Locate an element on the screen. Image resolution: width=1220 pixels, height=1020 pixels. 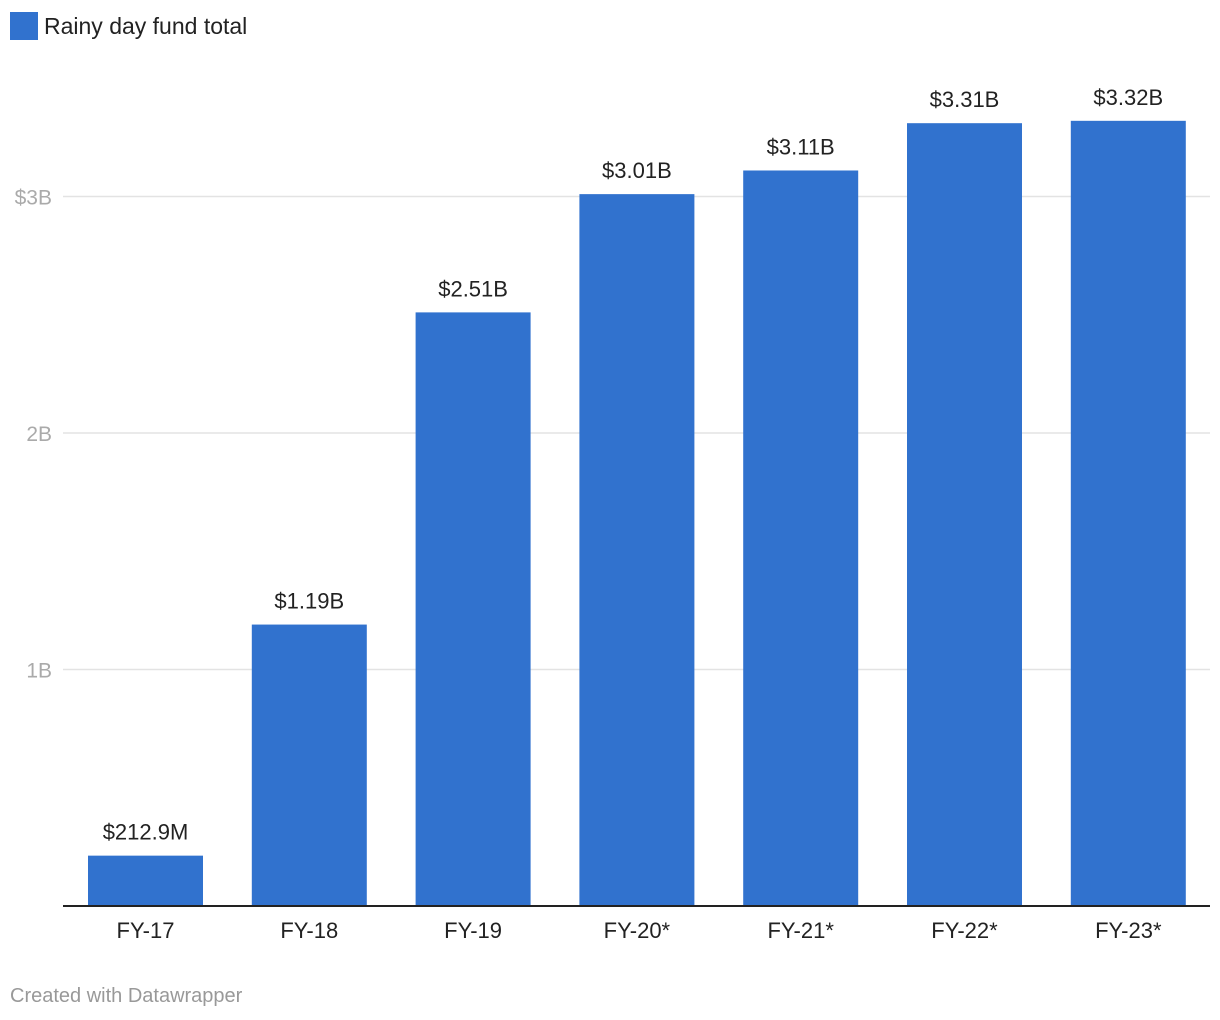
bar-value-label: $3.01B is located at coordinates (637, 170).